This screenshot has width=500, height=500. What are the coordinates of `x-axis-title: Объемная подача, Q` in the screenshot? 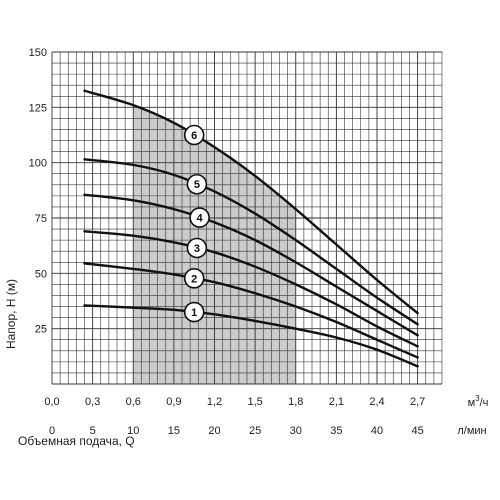 It's located at (76, 441).